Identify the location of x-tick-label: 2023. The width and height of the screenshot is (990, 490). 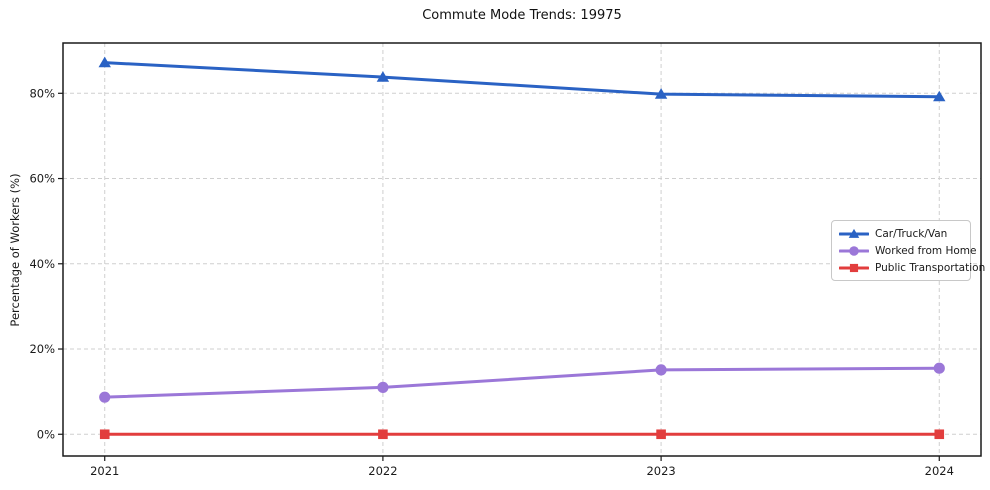
(660, 471).